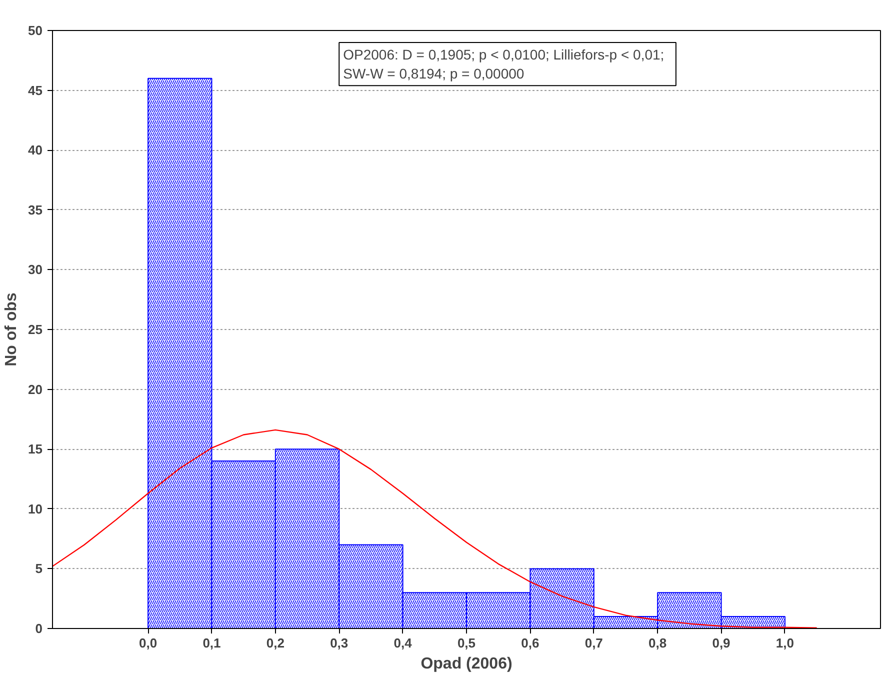  Describe the element at coordinates (35, 329) in the screenshot. I see `y-tick-label: 25` at that location.